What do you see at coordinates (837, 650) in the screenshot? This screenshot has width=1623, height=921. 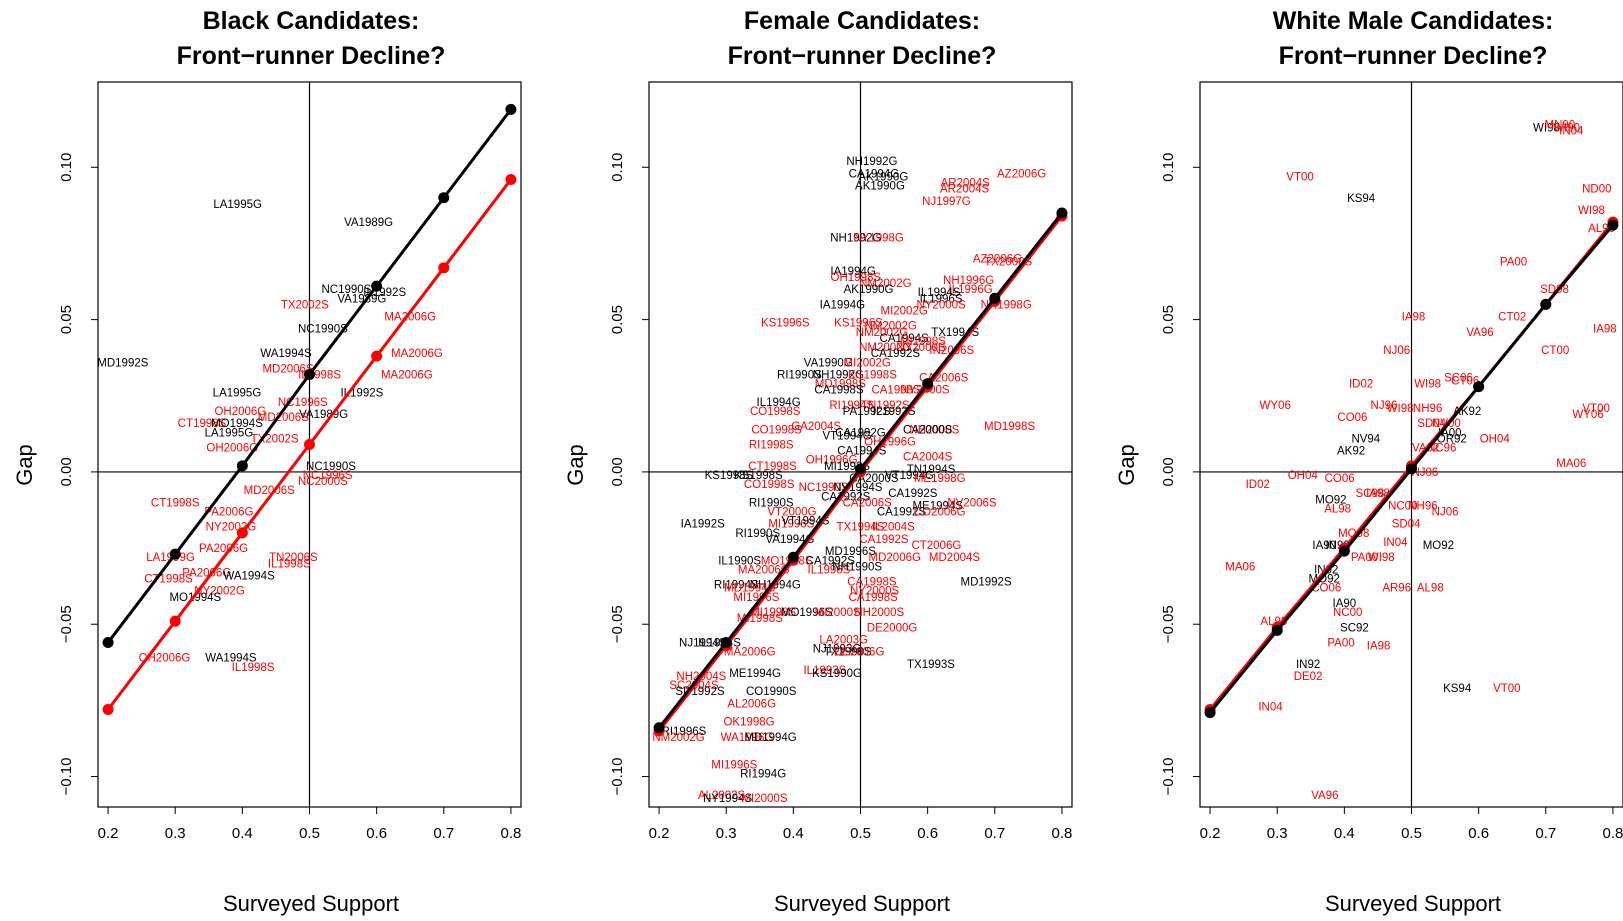 I see `point-label: NJ1993G` at bounding box center [837, 650].